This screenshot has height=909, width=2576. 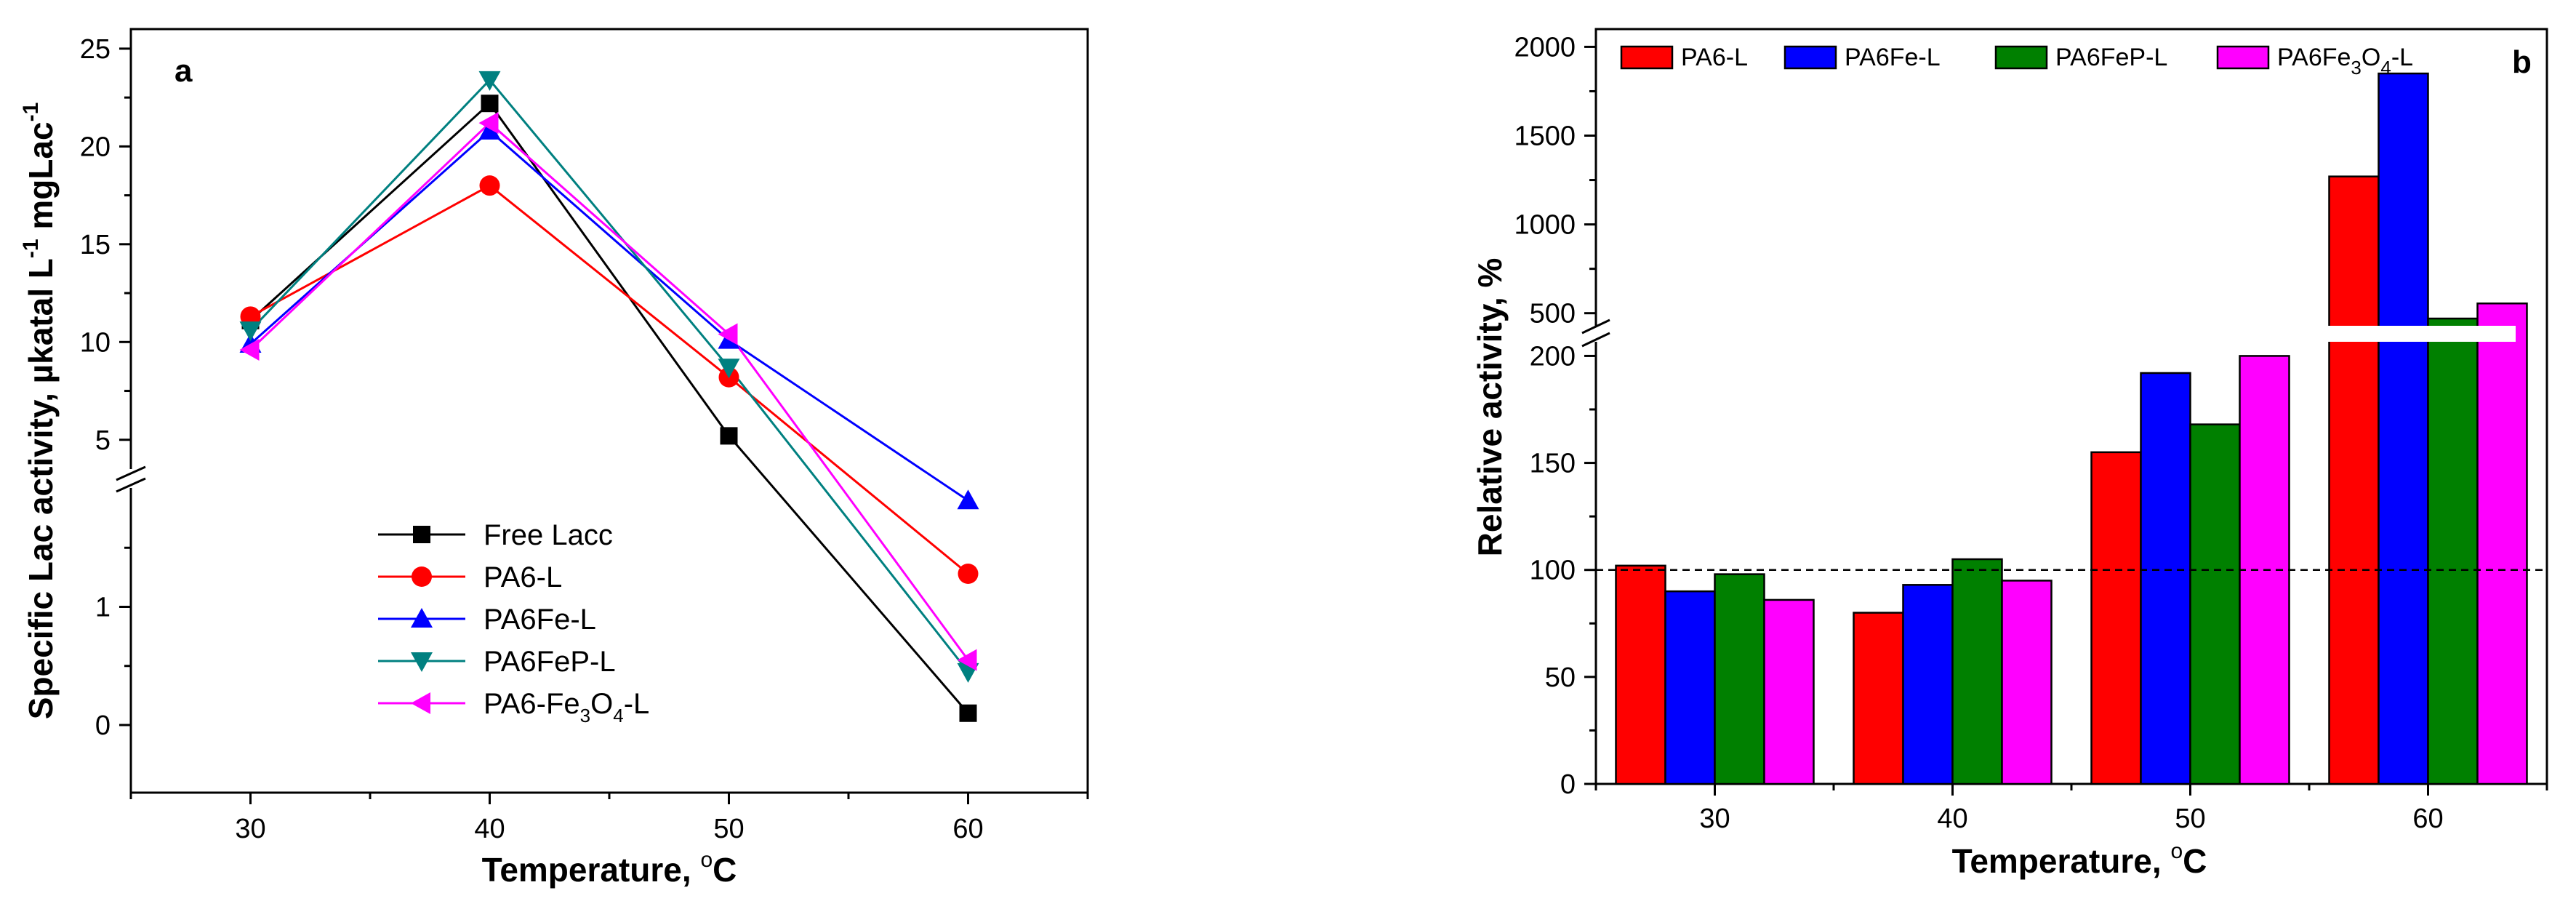 I want to click on panel-a-y-tick-label: 5, so click(x=103, y=440).